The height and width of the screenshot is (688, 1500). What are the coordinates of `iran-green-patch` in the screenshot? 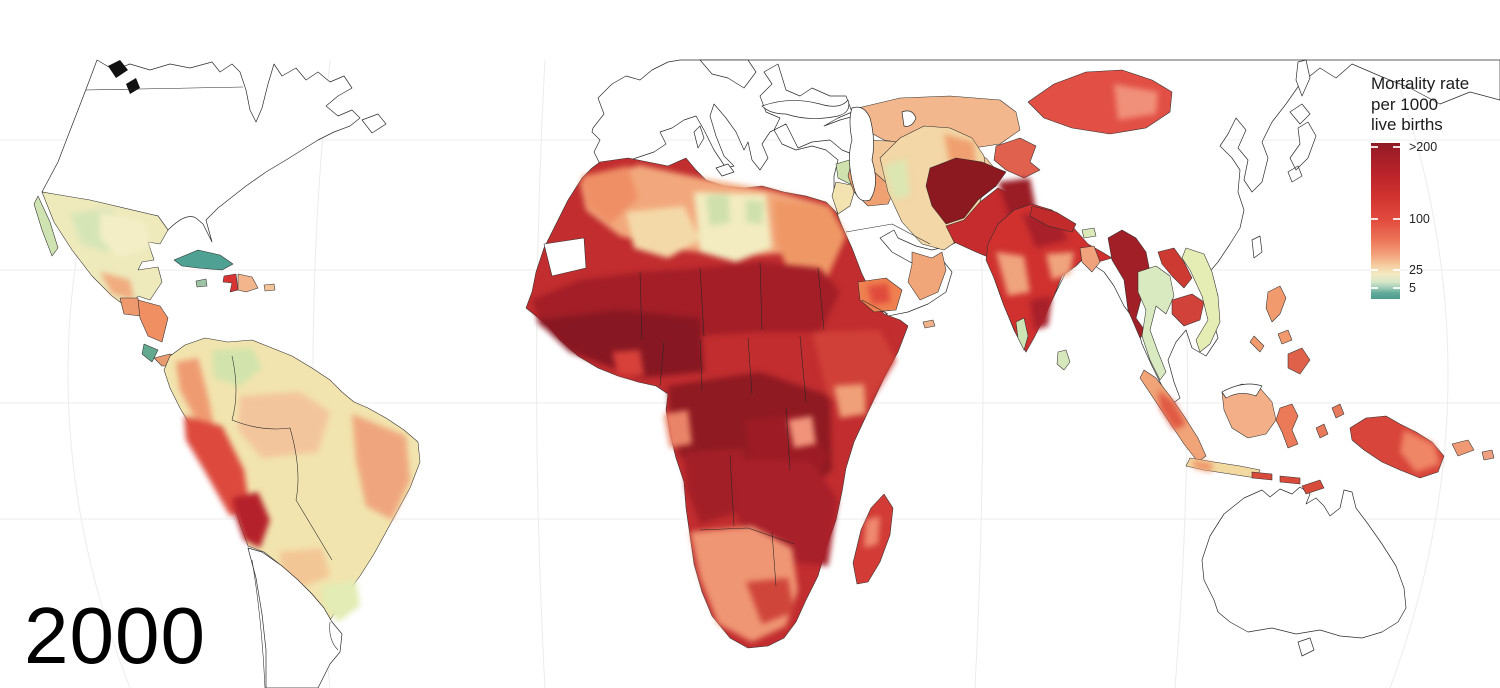 It's located at (897, 179).